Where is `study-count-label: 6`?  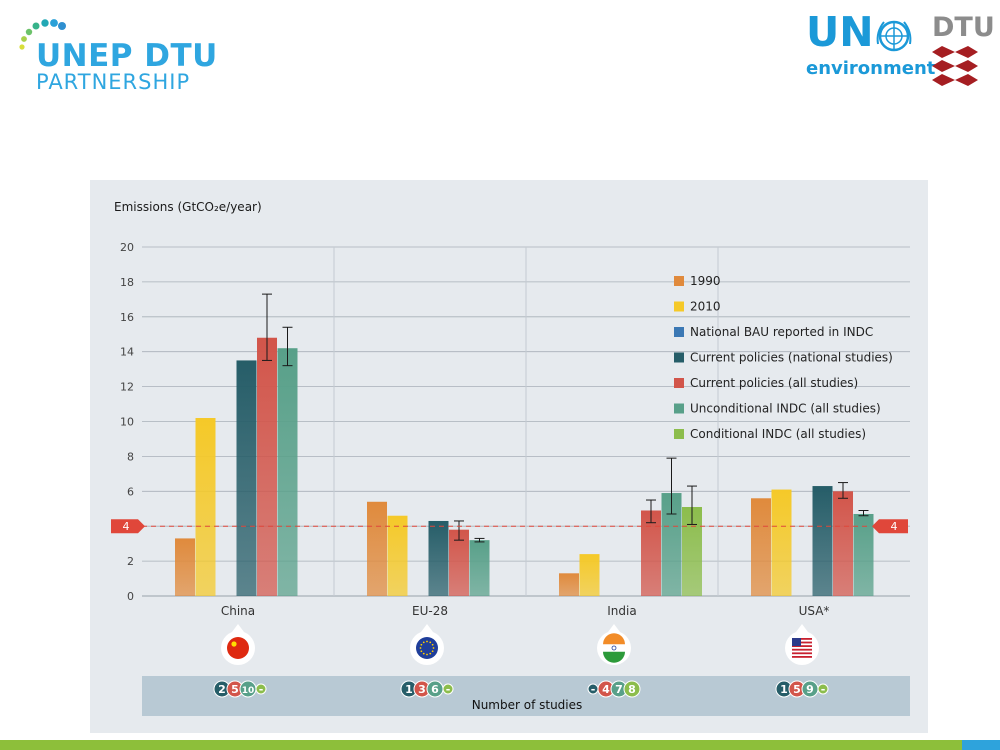 study-count-label: 6 is located at coordinates (435, 689).